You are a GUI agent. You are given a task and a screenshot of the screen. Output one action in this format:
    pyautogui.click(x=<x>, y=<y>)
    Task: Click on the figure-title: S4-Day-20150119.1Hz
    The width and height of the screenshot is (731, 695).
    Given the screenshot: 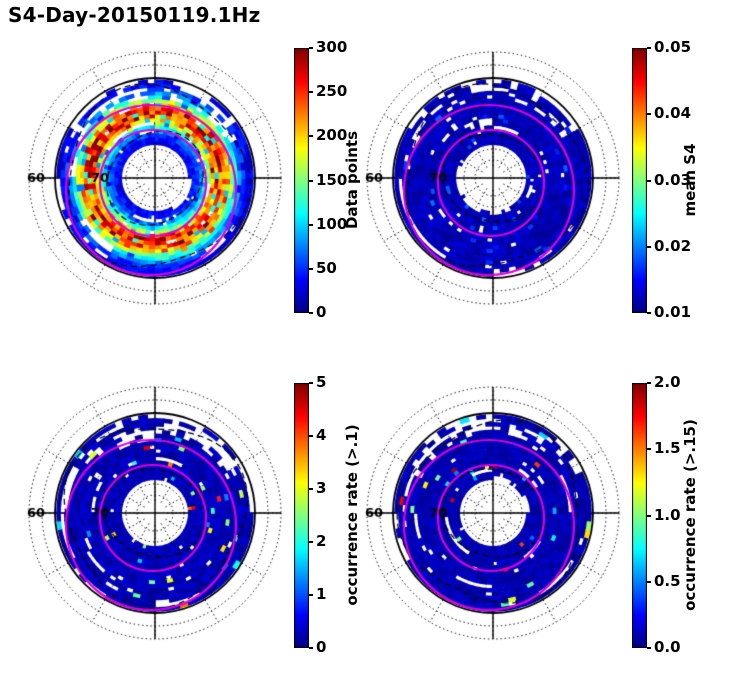 What is the action you would take?
    pyautogui.click(x=134, y=15)
    